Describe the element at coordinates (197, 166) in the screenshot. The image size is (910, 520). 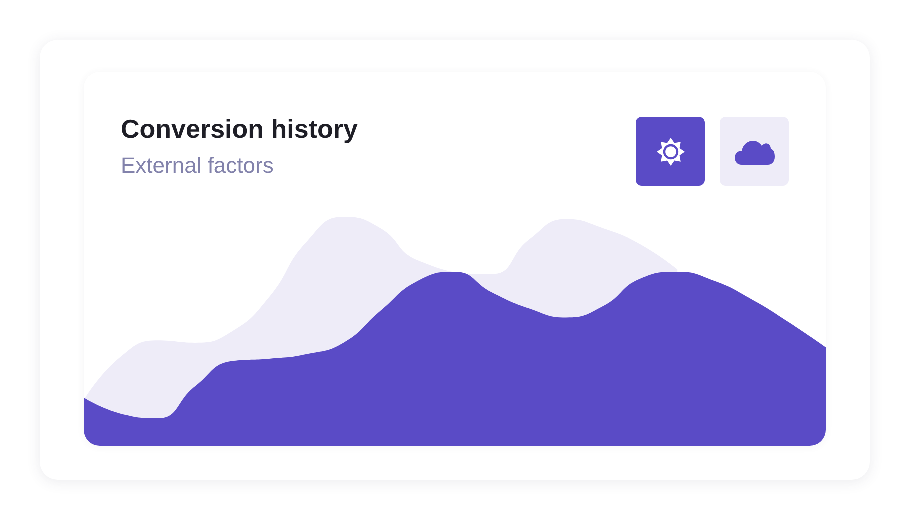
I see `chart-subtitle: External factors` at that location.